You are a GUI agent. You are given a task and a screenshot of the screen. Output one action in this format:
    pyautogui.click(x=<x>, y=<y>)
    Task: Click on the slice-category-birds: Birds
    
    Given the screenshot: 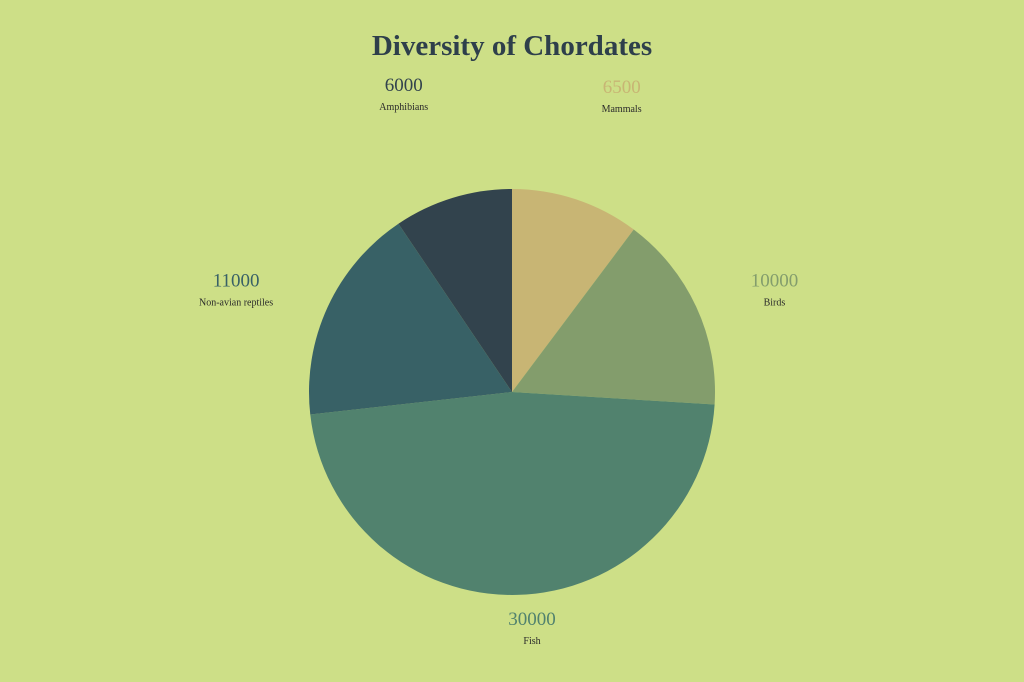 What is the action you would take?
    pyautogui.click(x=775, y=302)
    